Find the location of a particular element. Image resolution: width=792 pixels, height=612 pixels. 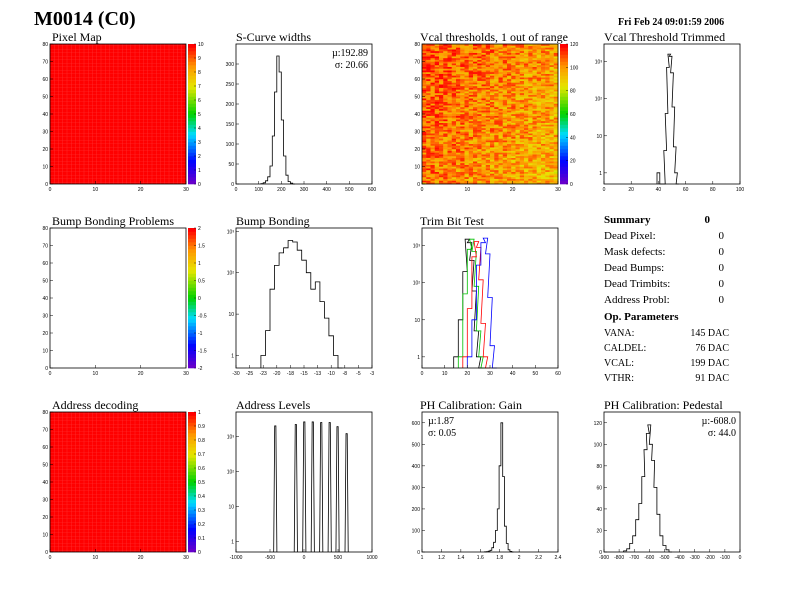

ph-pedestal-y-tick: 0 is located at coordinates (600, 553).